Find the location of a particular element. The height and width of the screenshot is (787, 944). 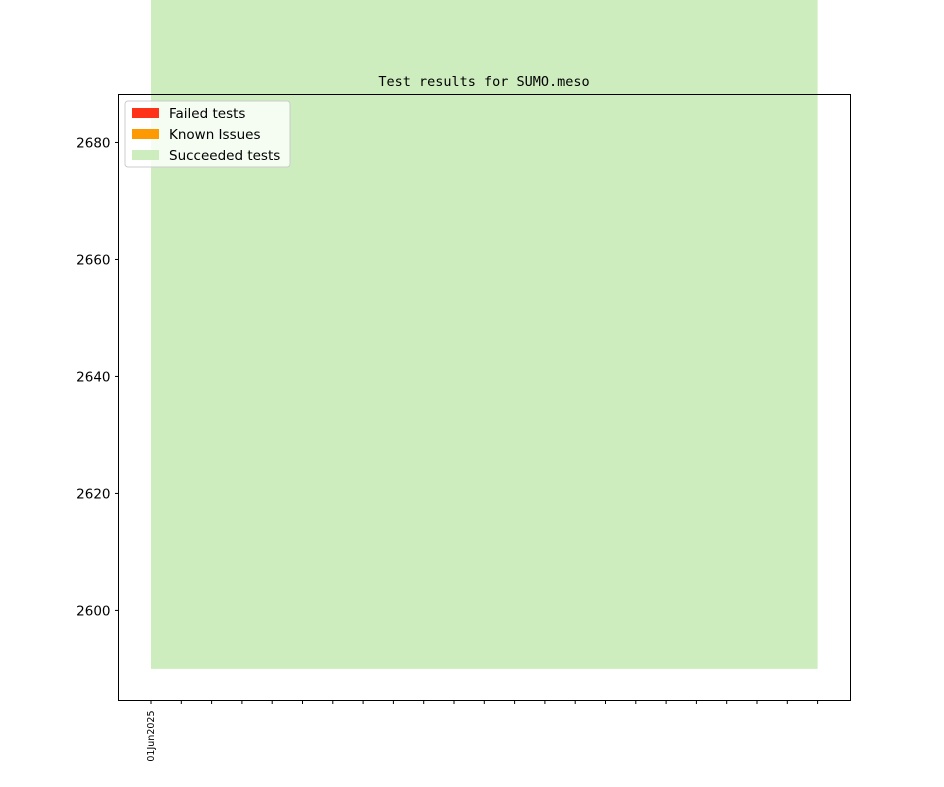

y-axis: 2600 2620 2640 2660 2680 is located at coordinates (97, 377).